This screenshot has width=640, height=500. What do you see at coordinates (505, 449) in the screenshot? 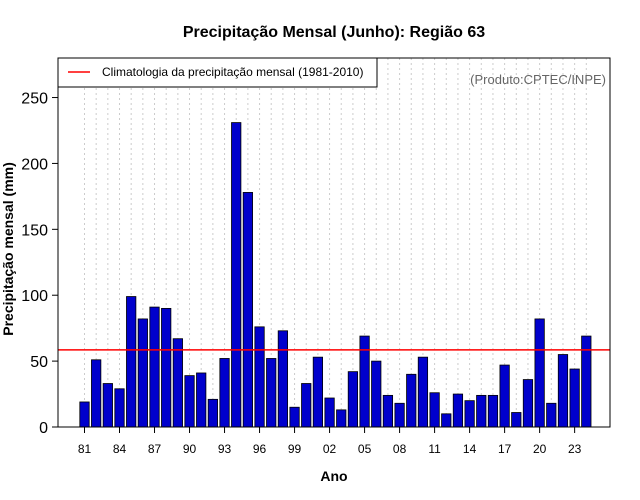
I see `x-tick-label: 17` at bounding box center [505, 449].